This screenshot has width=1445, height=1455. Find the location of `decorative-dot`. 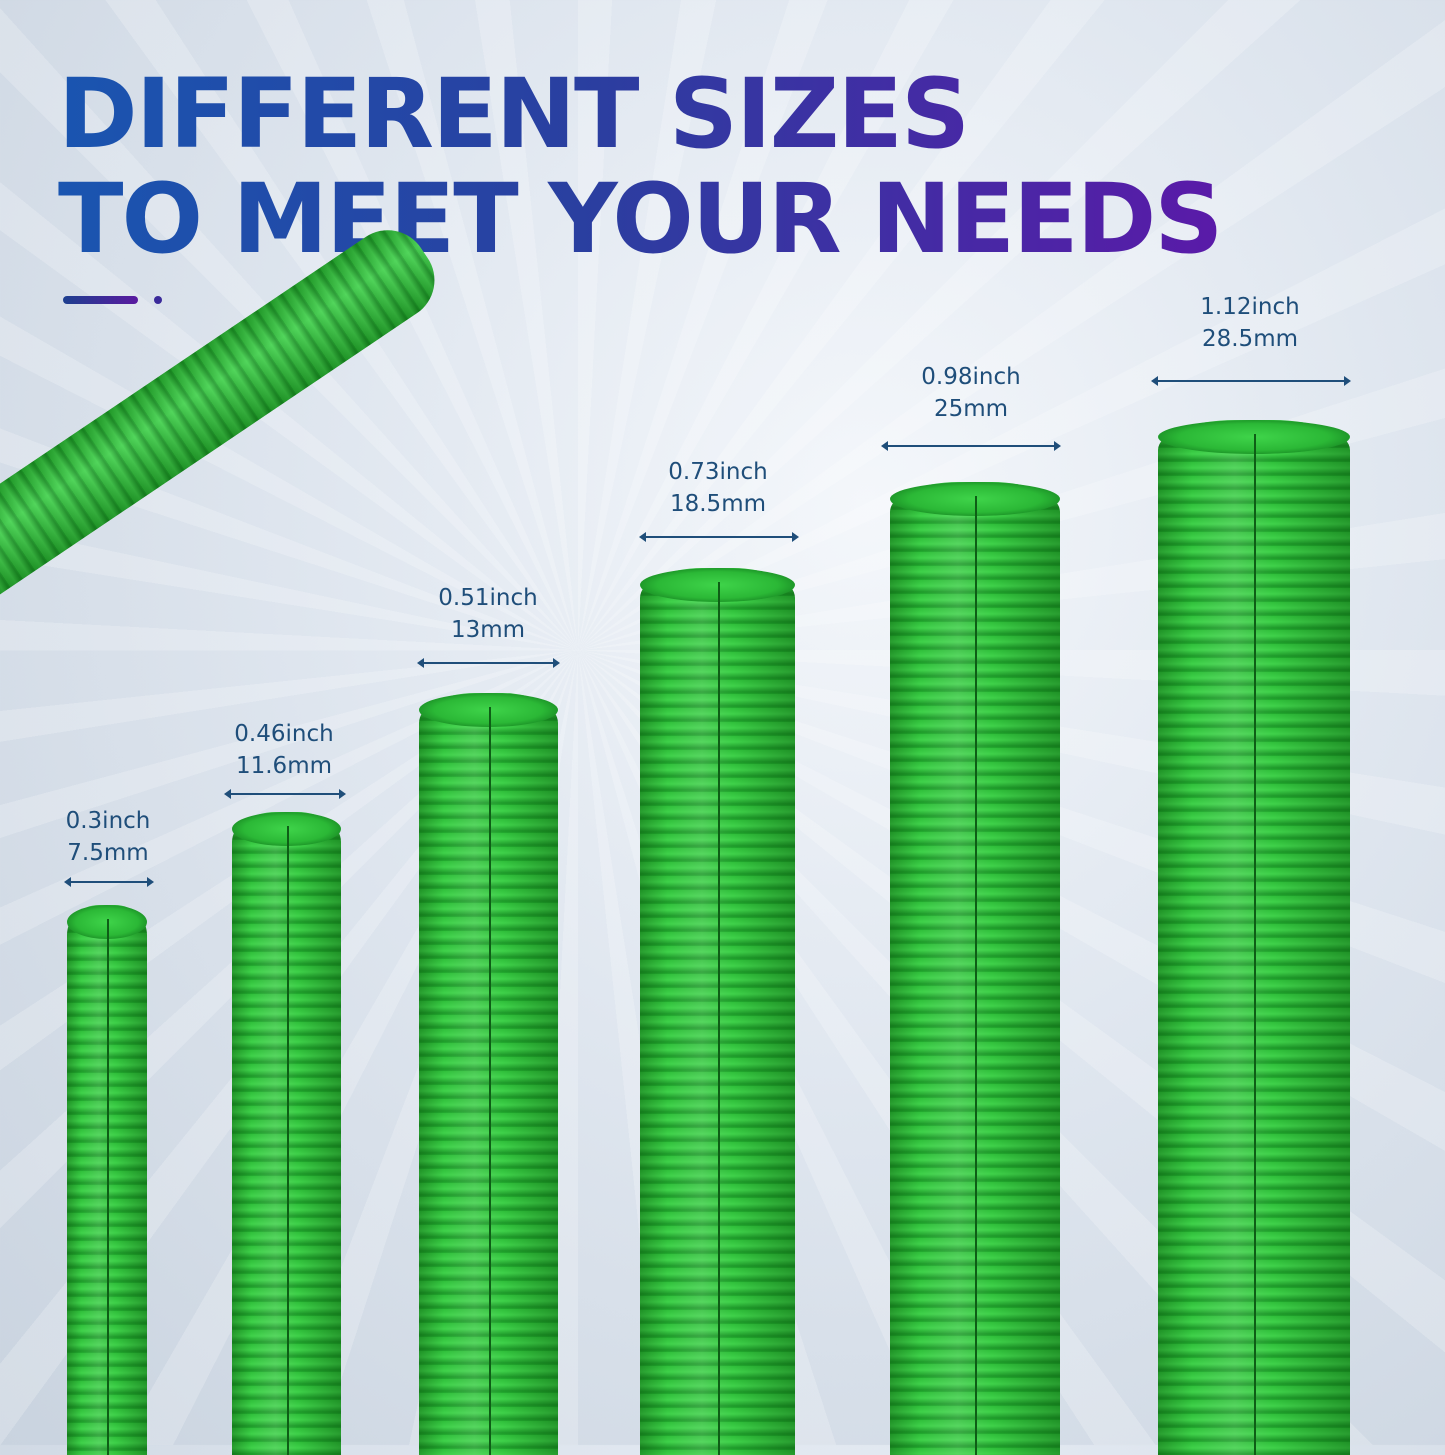

decorative-dot is located at coordinates (158, 300).